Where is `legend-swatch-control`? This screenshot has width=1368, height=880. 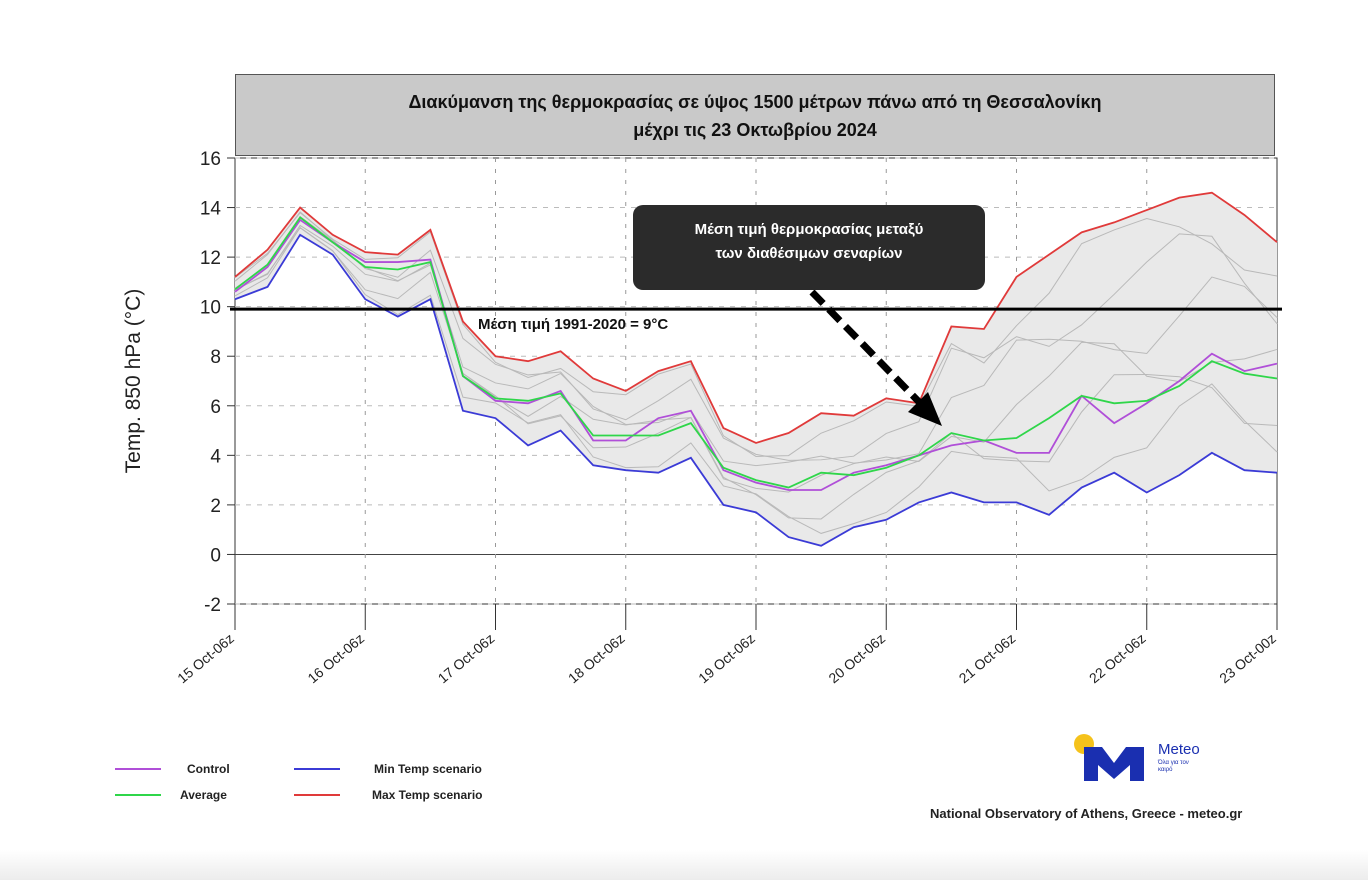
legend-swatch-control is located at coordinates (138, 769).